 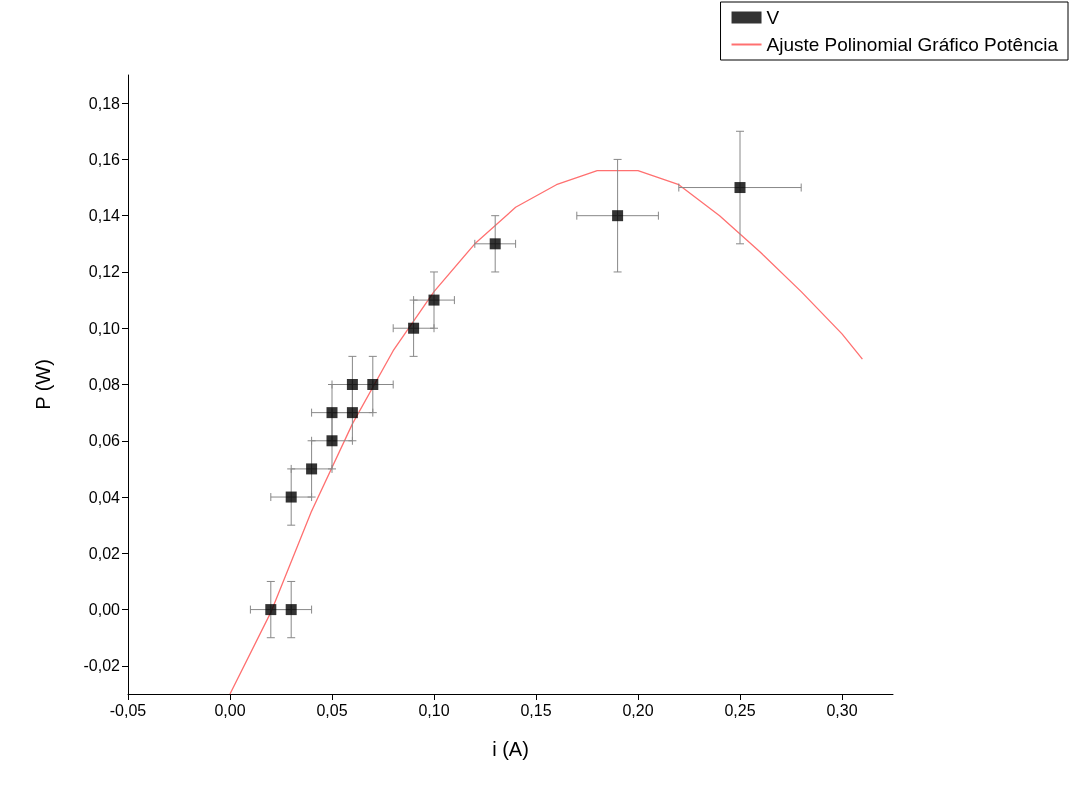 I want to click on x-tick-label: 0,05, so click(x=332, y=710).